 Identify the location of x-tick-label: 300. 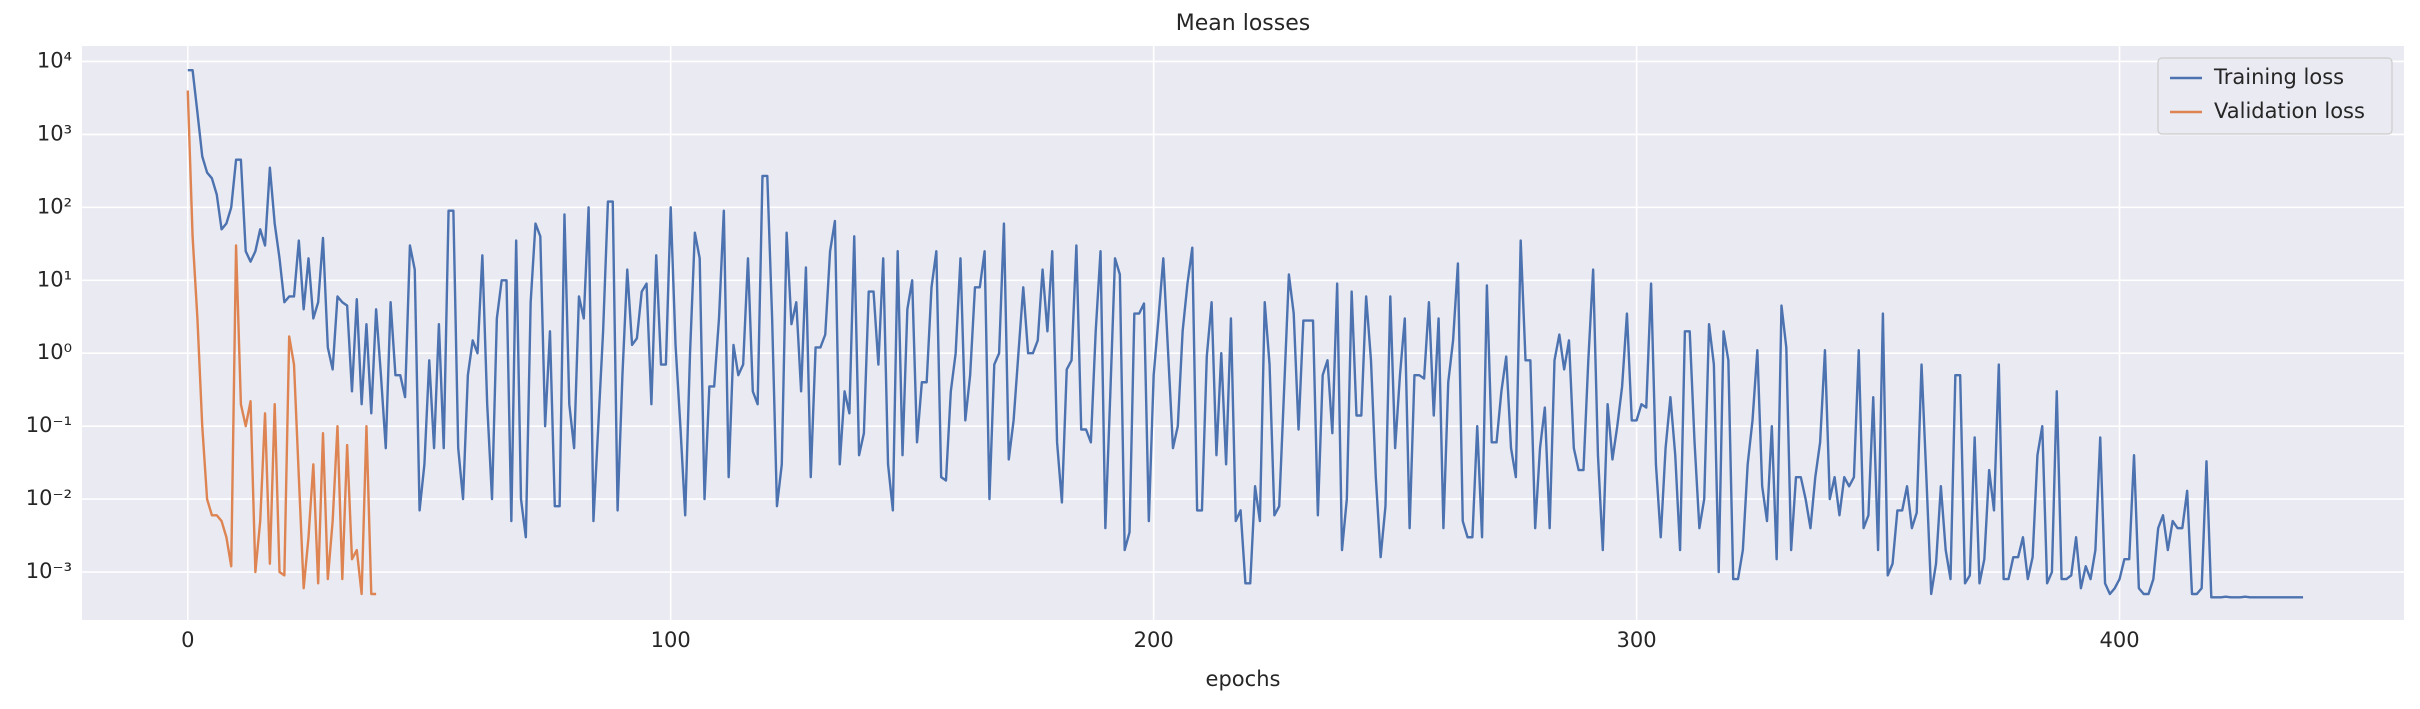
(1637, 640).